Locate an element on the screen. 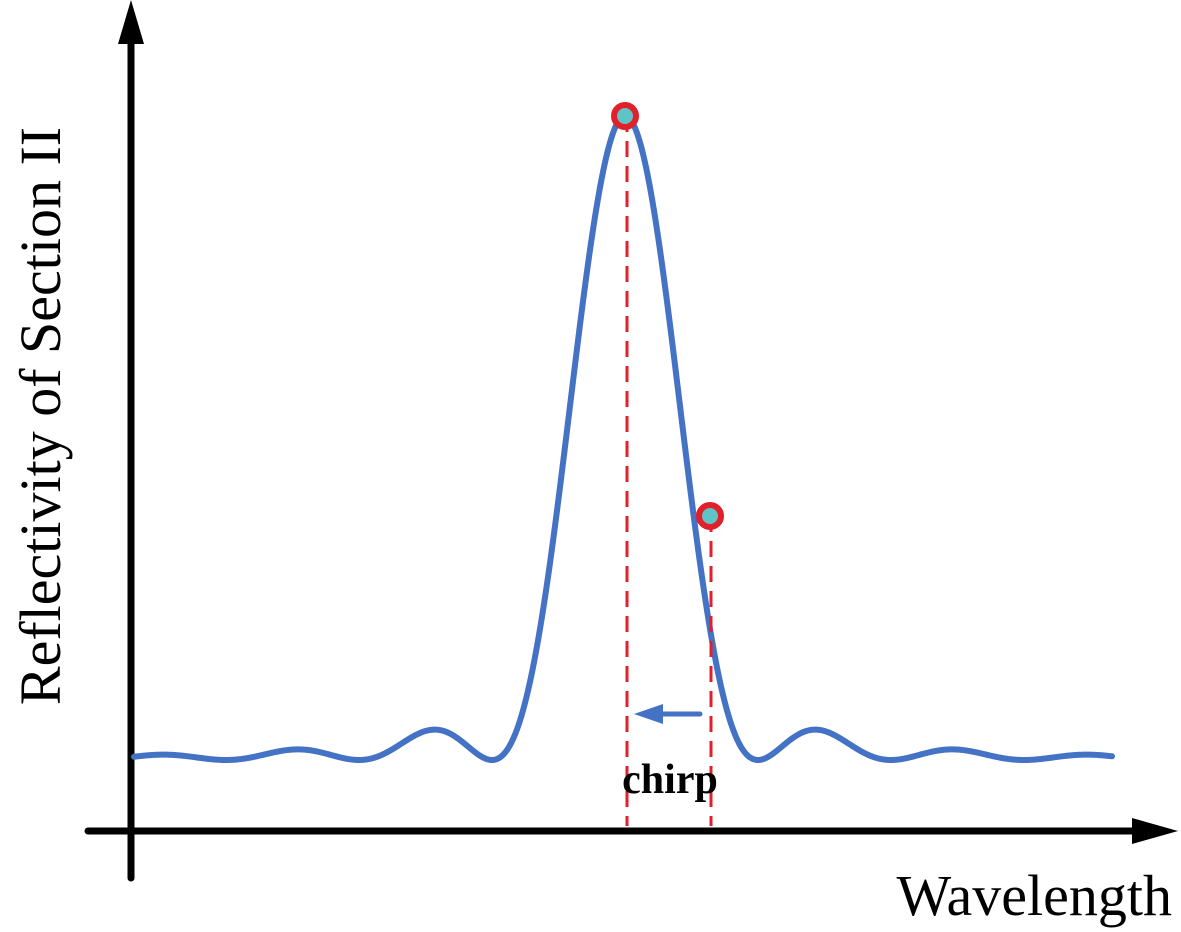 The width and height of the screenshot is (1181, 932). chirp-shift-arrowhead is located at coordinates (648, 714).